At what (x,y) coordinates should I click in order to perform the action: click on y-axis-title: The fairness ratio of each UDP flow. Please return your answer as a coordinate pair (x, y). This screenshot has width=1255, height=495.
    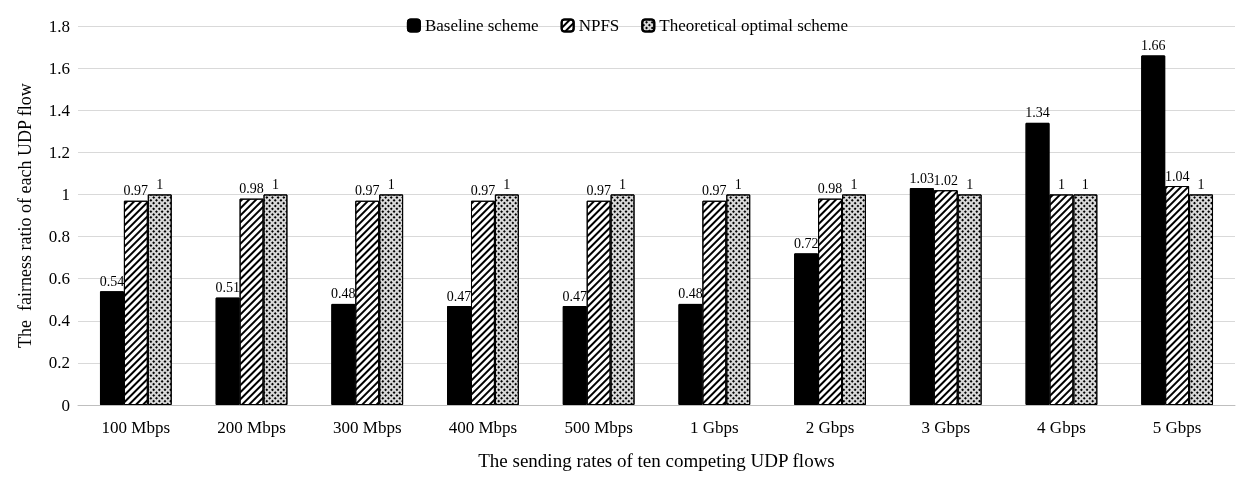
    Looking at the image, I should click on (25, 215).